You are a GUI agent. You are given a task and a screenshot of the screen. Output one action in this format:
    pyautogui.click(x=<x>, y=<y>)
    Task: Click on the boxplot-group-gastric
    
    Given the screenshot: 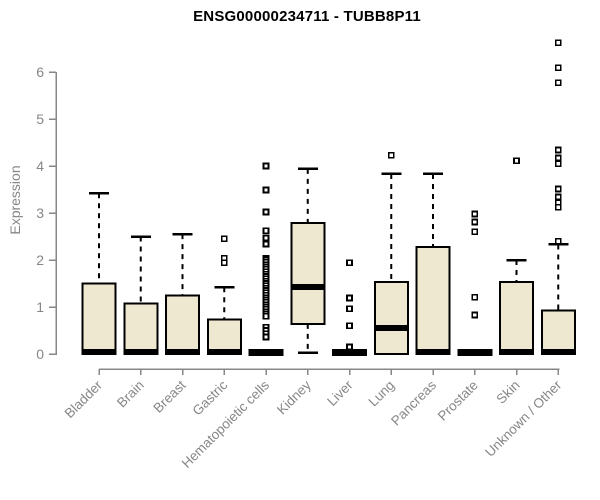 What is the action you would take?
    pyautogui.click(x=224, y=295)
    